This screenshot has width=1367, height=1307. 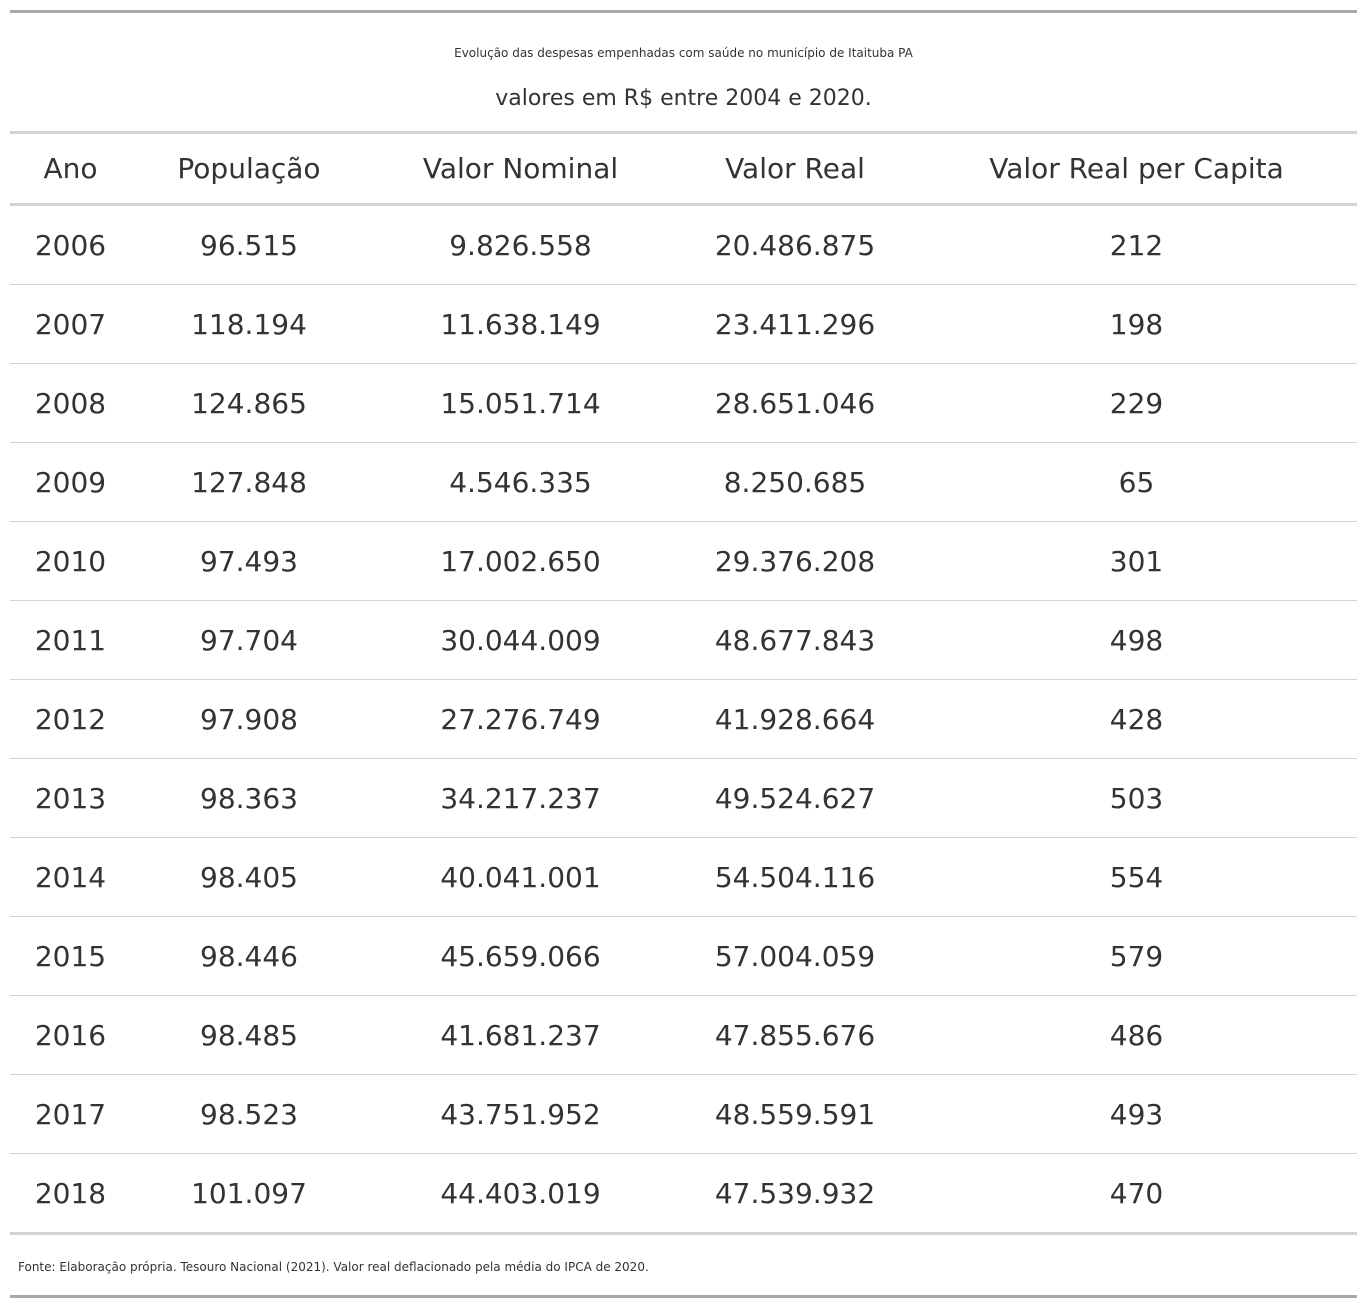 What do you see at coordinates (249, 1114) in the screenshot?
I see `cell-populacao: 98.523` at bounding box center [249, 1114].